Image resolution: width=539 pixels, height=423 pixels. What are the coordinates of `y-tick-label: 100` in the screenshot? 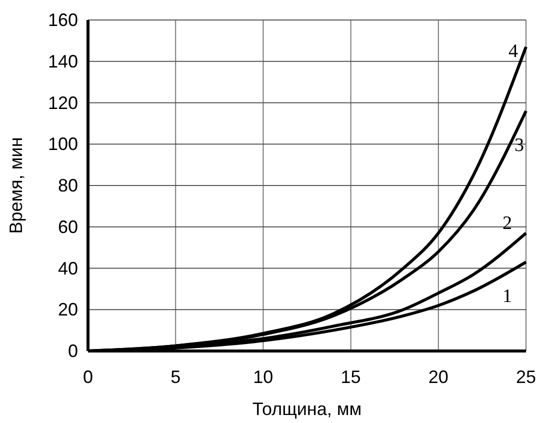 It's located at (63, 144).